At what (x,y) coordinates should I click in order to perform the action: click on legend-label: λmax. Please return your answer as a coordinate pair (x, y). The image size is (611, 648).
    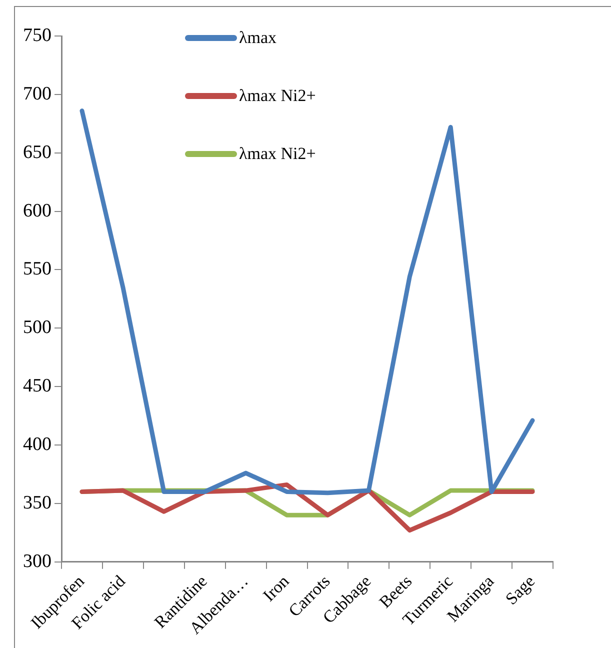
    Looking at the image, I should click on (258, 38).